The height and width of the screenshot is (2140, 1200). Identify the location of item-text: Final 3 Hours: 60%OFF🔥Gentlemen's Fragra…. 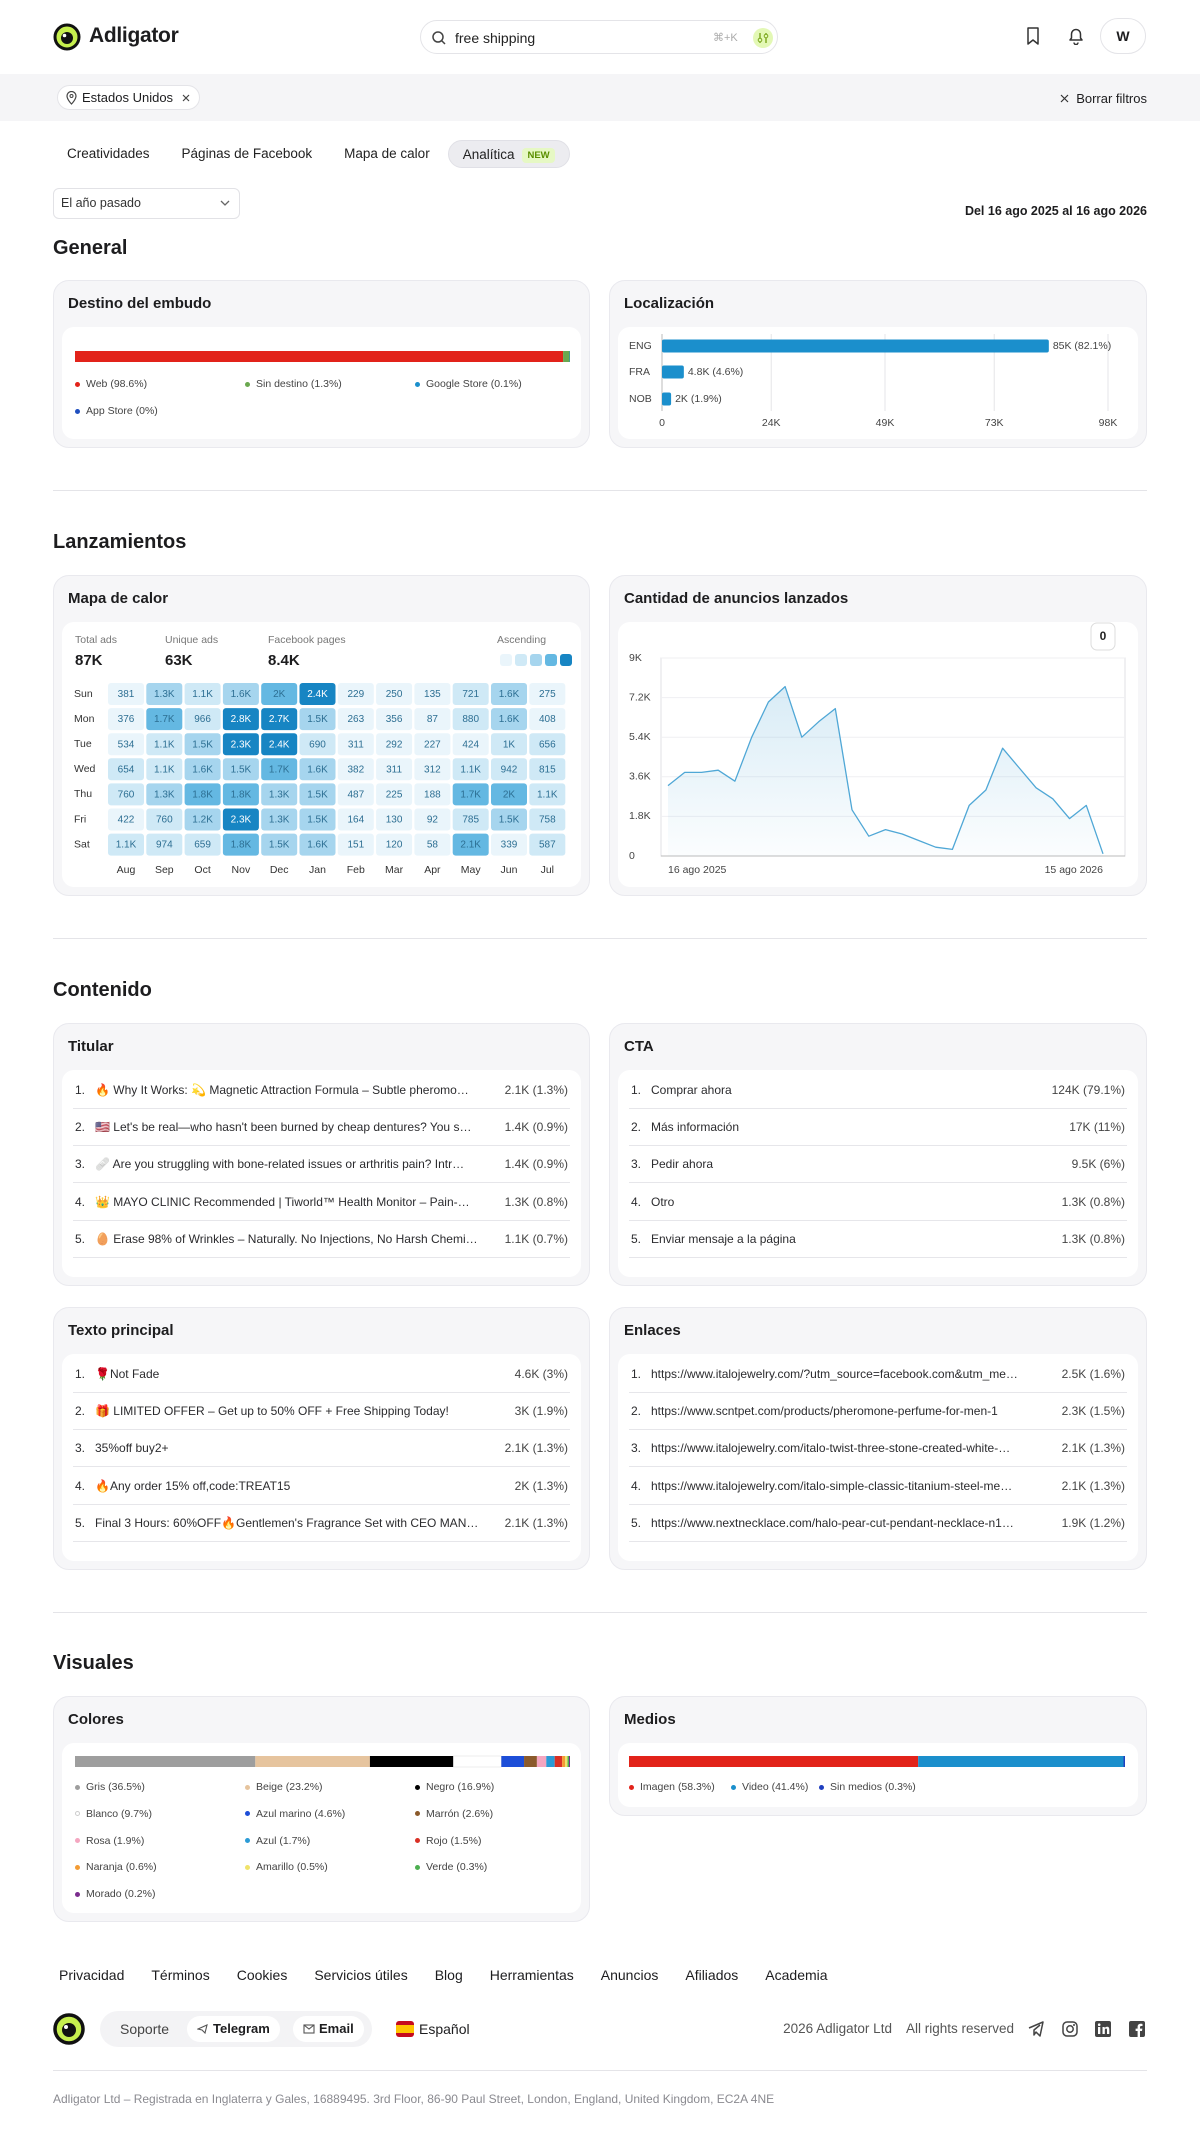
(287, 1522).